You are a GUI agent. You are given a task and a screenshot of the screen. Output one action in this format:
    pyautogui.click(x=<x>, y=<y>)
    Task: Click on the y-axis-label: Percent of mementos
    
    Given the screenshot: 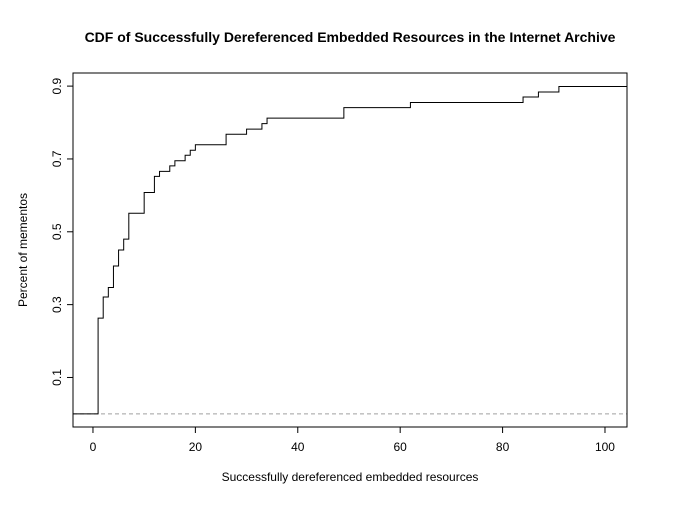 What is the action you would take?
    pyautogui.click(x=23, y=250)
    